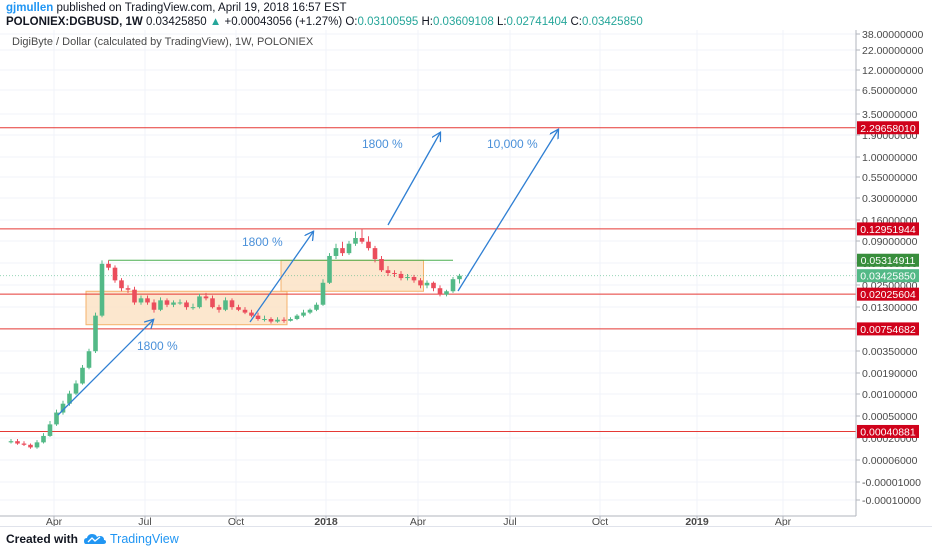 Image resolution: width=932 pixels, height=551 pixels. Describe the element at coordinates (891, 501) in the screenshot. I see `y-tick-label: -0.00010000` at that location.